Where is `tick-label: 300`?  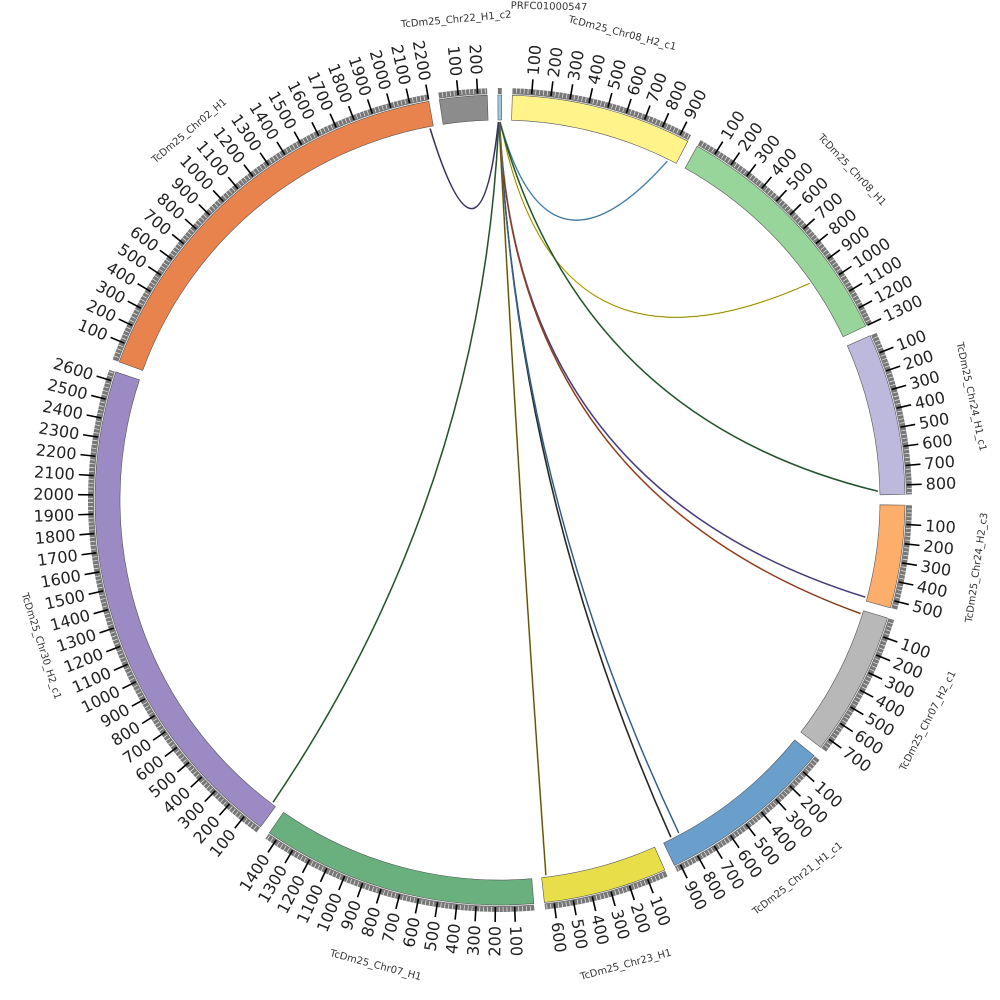
tick-label: 300 is located at coordinates (474, 941).